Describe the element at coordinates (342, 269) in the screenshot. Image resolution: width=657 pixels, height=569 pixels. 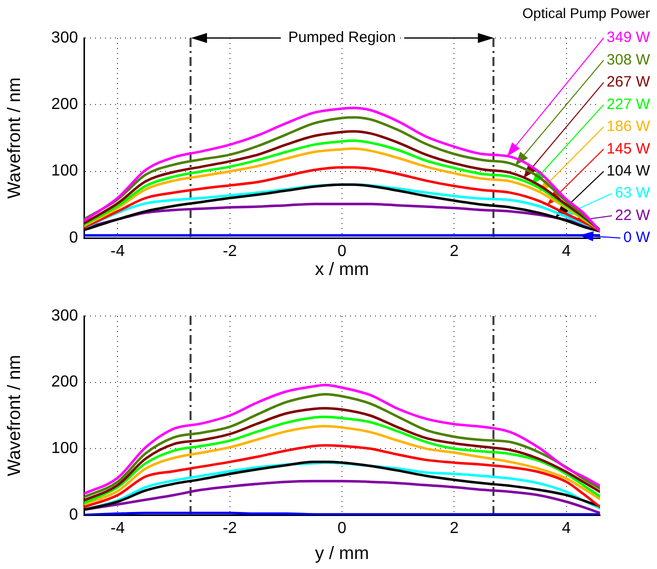
I see `x-axis-title: x / mm` at that location.